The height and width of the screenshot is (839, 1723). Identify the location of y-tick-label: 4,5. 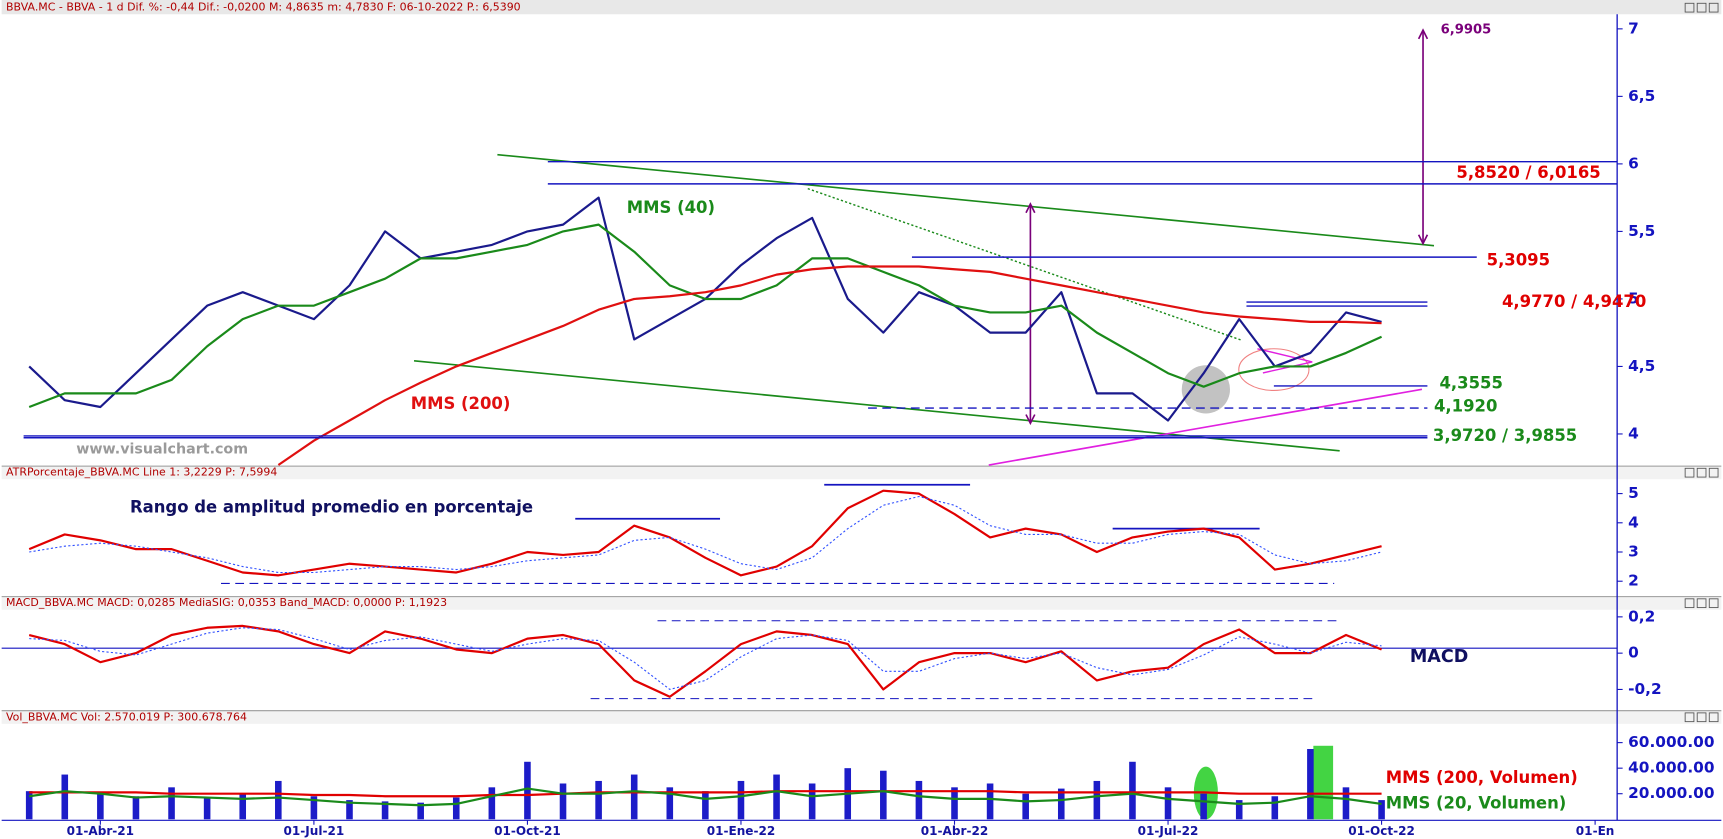
(1641, 366).